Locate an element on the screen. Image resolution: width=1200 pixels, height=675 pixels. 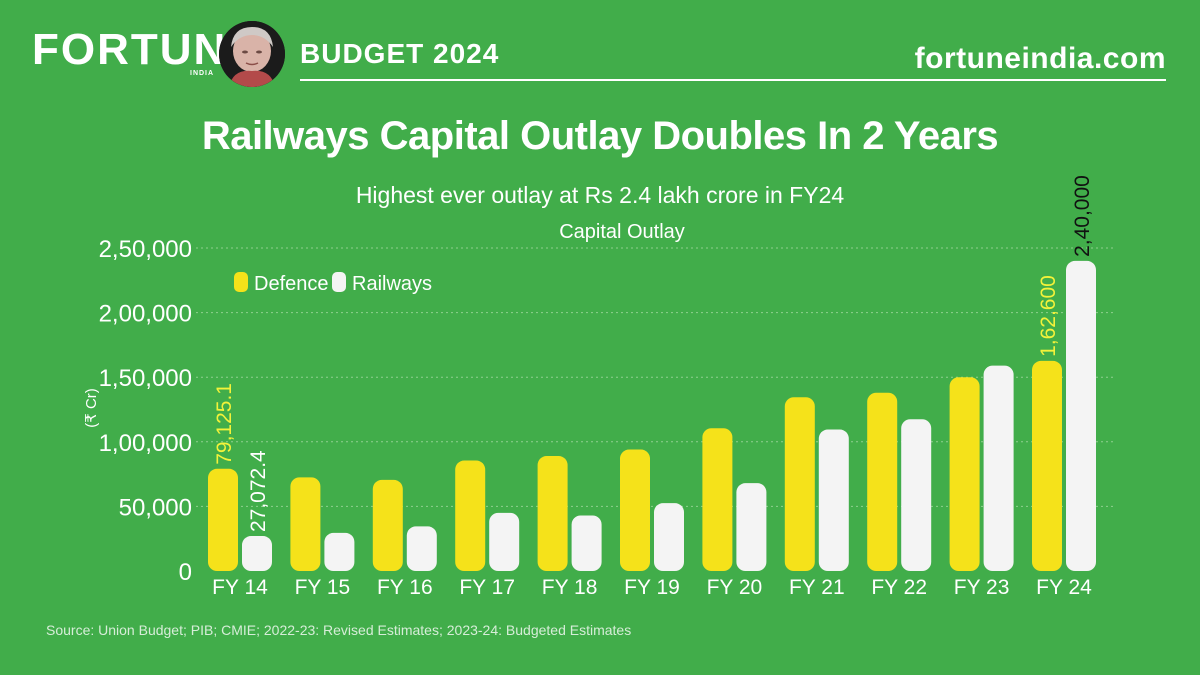
x-tick-label: FY 18 is located at coordinates (570, 587).